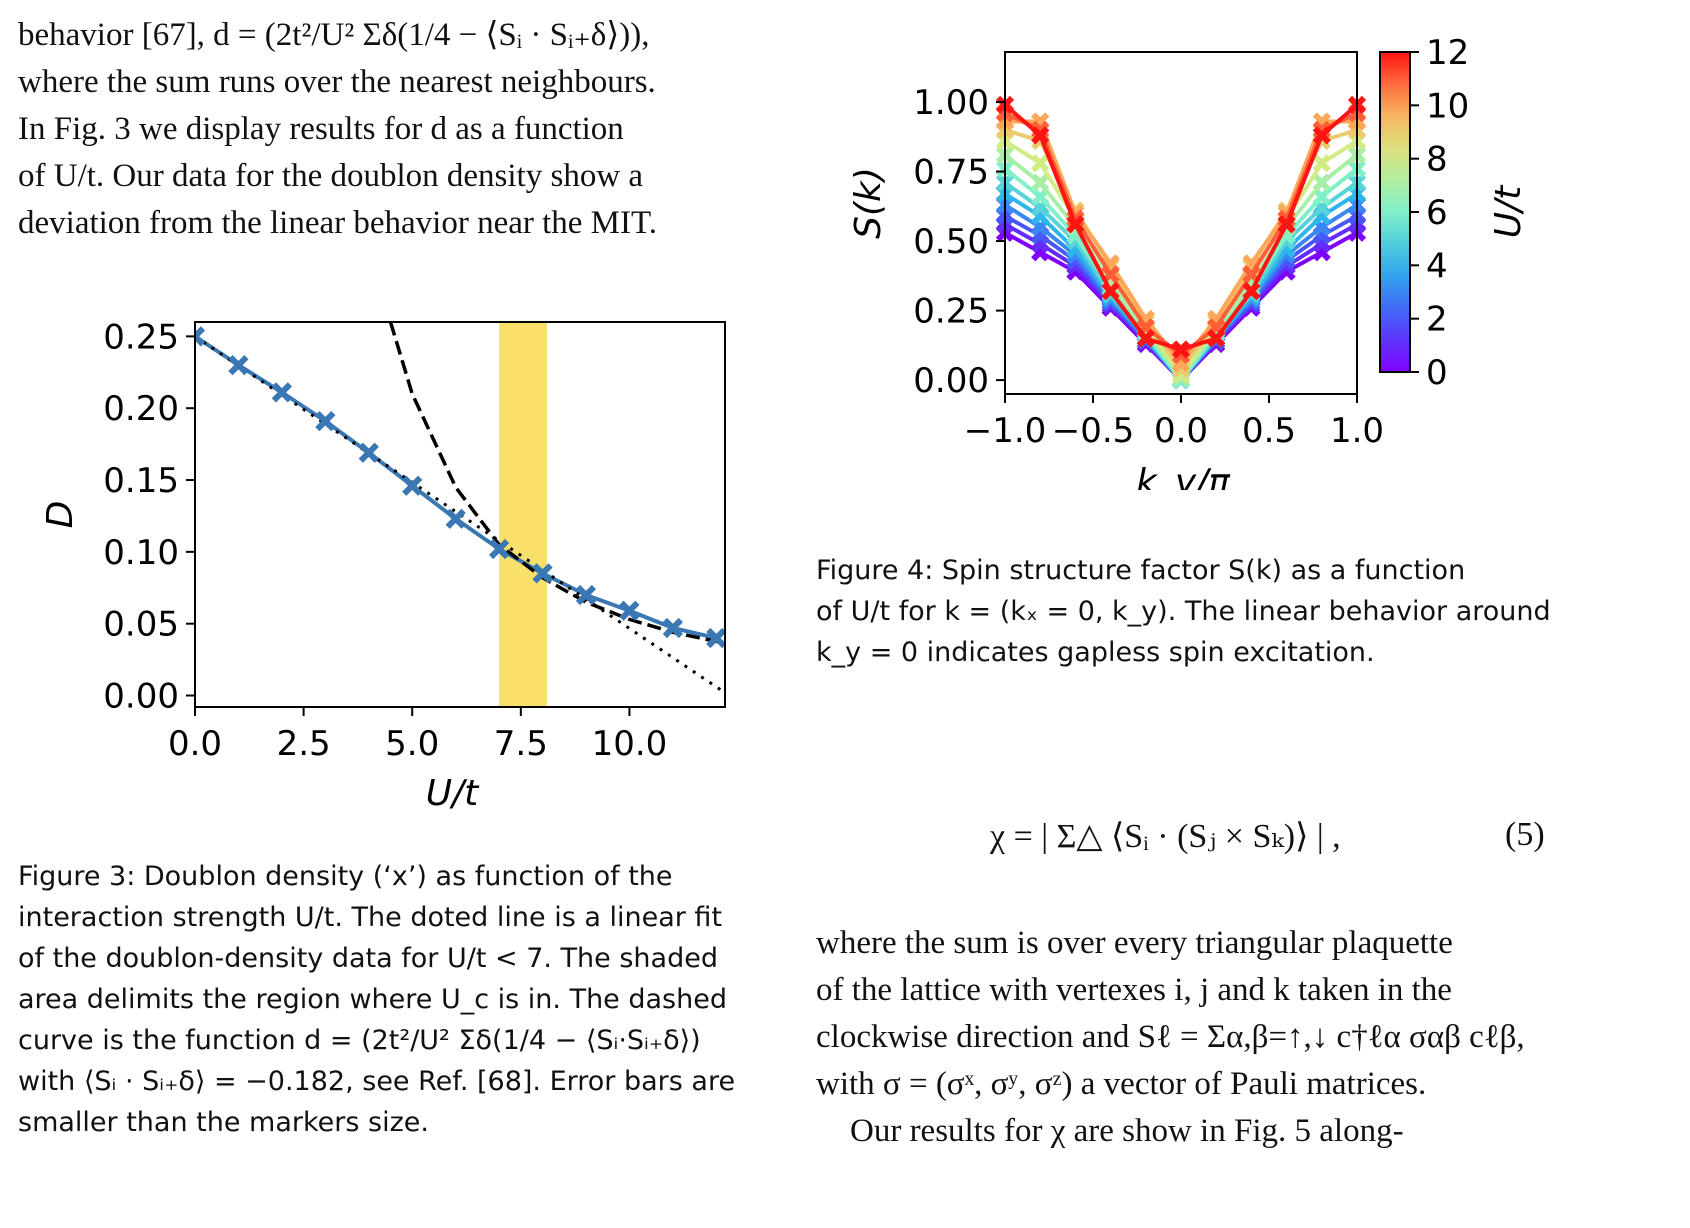 Image resolution: width=1690 pixels, height=1228 pixels. What do you see at coordinates (1437, 213) in the screenshot?
I see `colorbar-tick-label: 6` at bounding box center [1437, 213].